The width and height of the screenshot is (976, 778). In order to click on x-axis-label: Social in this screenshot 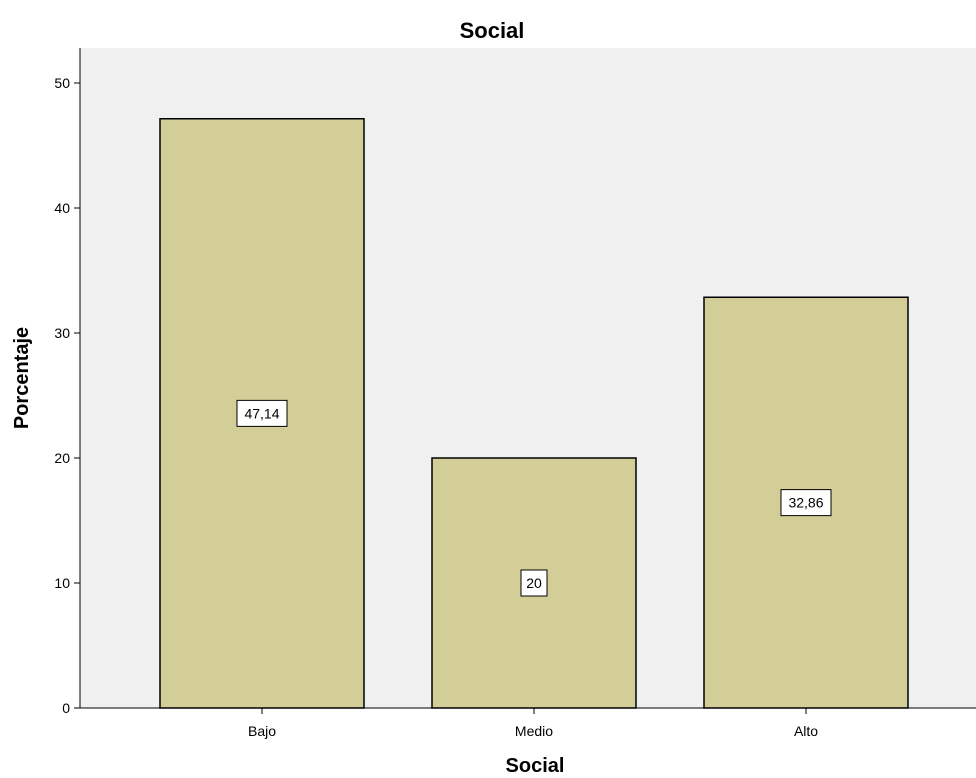, I will do `click(535, 766)`.